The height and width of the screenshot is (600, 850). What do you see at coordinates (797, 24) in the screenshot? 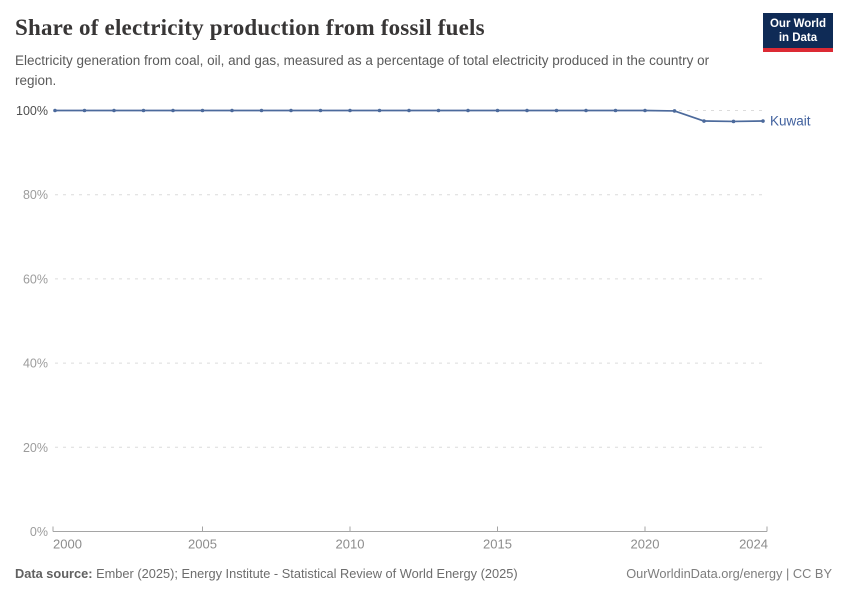
I see `owid-logo-line1: Our World` at bounding box center [797, 24].